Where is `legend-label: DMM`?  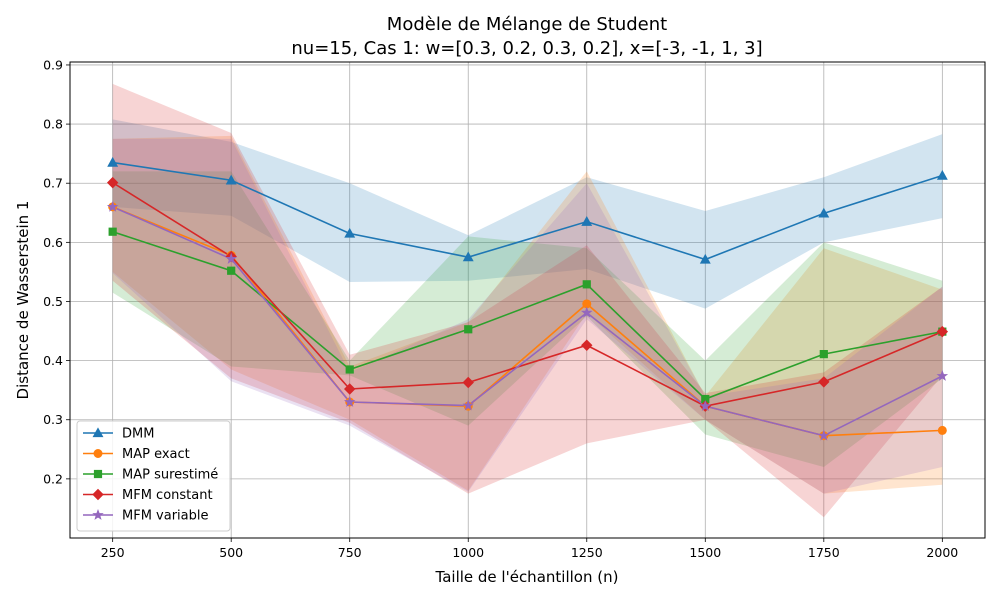
legend-label: DMM is located at coordinates (138, 434).